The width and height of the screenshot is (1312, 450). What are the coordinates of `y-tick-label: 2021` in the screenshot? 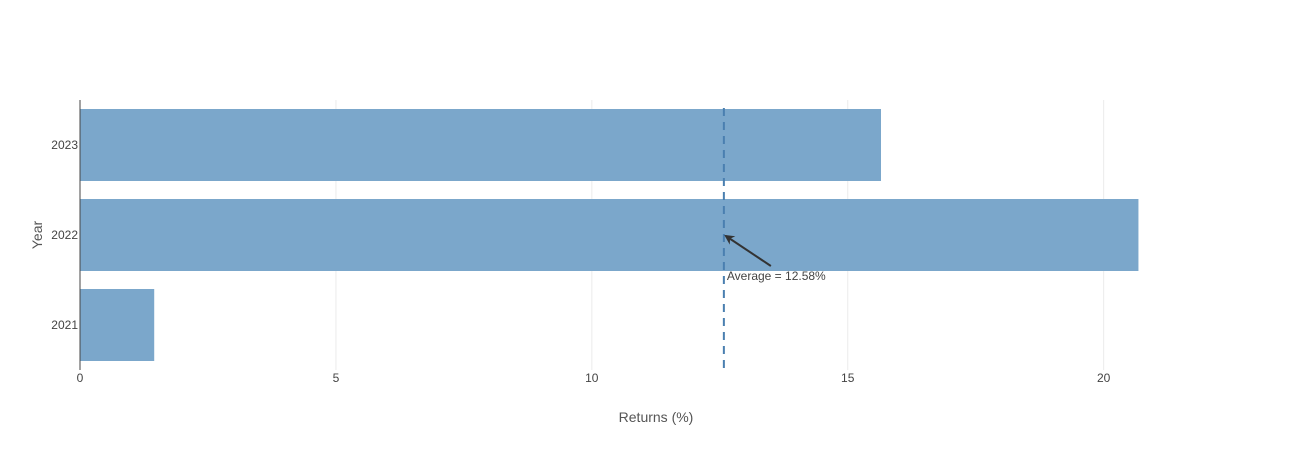 It's located at (64, 325).